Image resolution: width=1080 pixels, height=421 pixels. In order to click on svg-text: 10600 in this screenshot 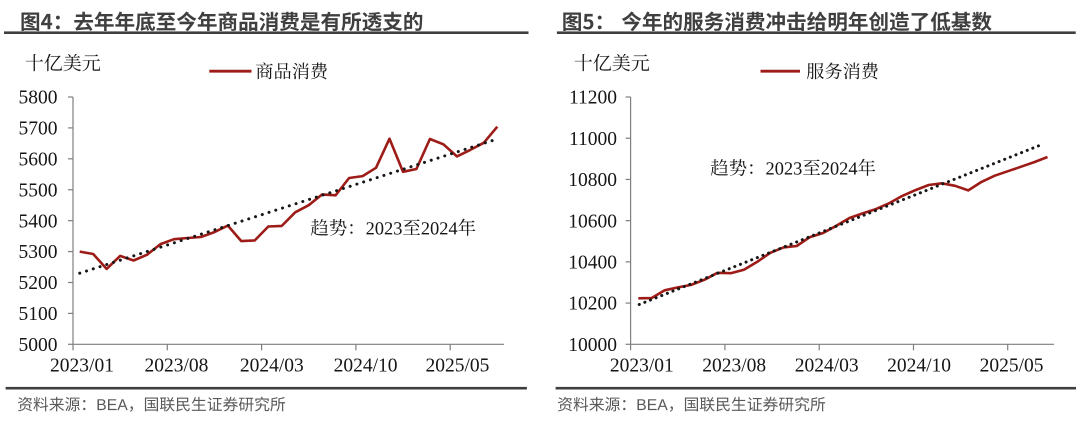, I will do `click(592, 221)`.